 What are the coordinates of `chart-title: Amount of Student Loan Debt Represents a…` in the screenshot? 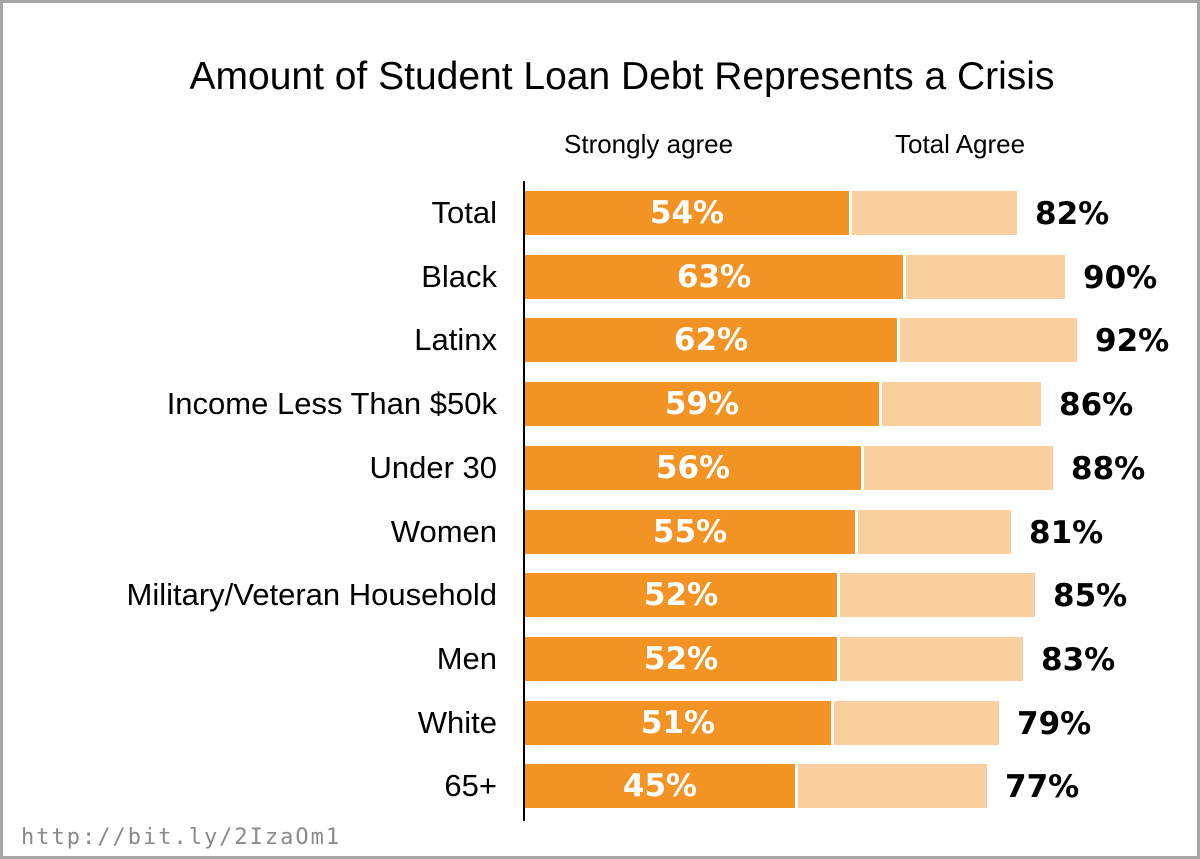 It's located at (622, 76).